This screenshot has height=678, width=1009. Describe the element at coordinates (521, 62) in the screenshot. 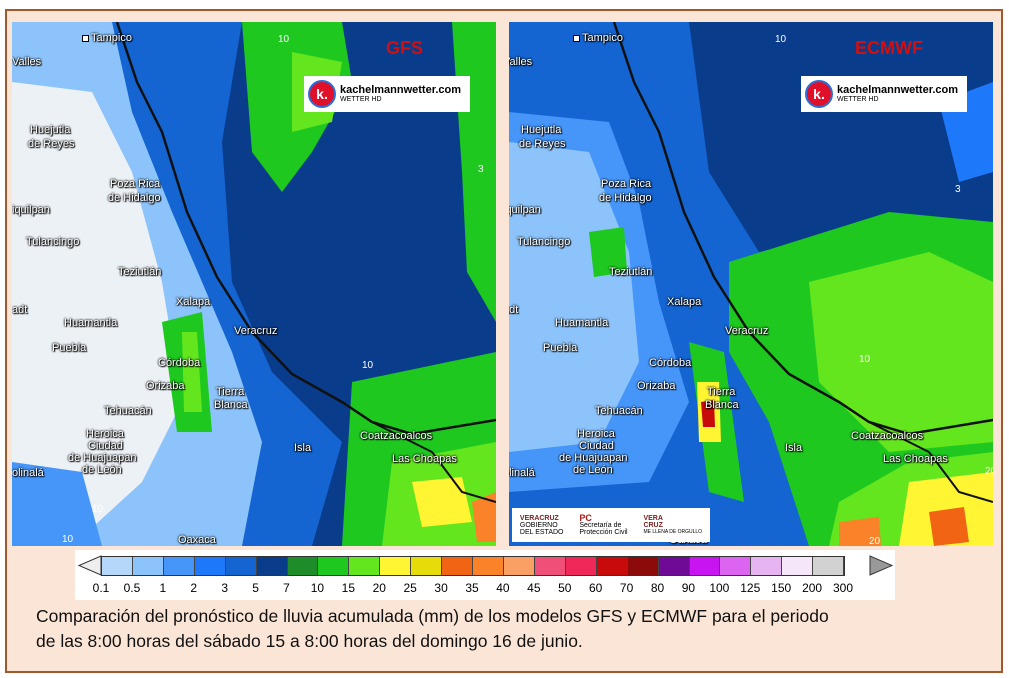

I see `city-label: Valles` at that location.